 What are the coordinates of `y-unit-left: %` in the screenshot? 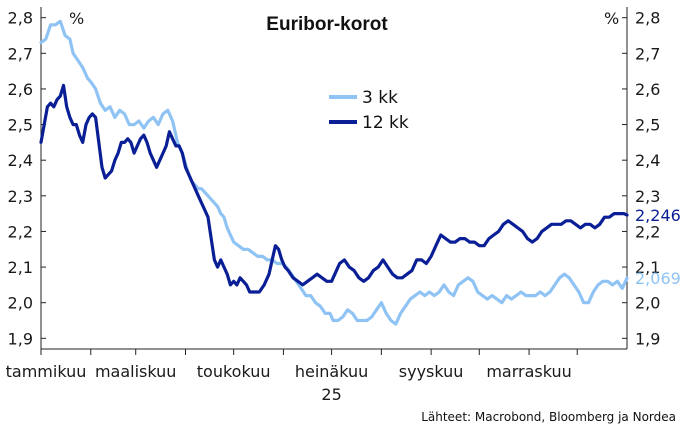 It's located at (76, 18).